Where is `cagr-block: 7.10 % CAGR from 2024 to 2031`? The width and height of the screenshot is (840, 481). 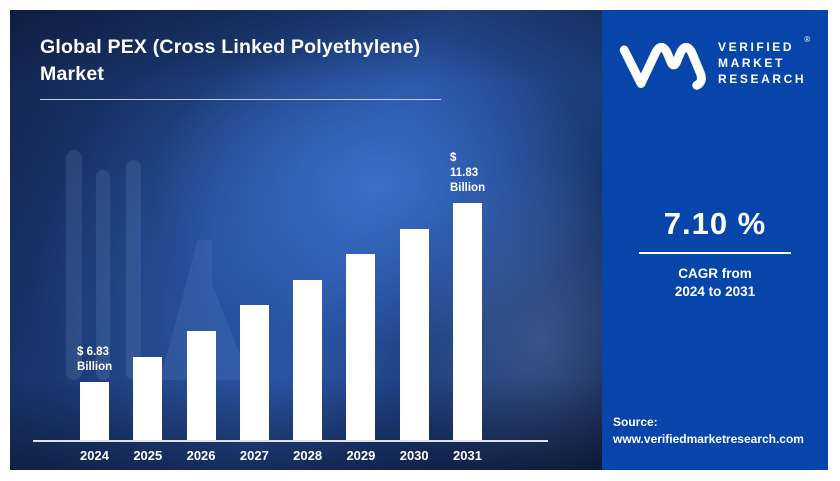
cagr-block: 7.10 % CAGR from 2024 to 2031 is located at coordinates (715, 253).